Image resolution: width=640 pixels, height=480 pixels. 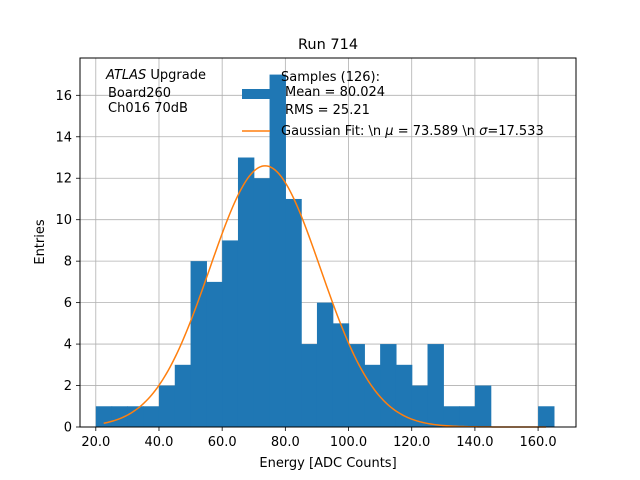 I want to click on annotation-channel: Ch016 70dB, so click(x=148, y=108).